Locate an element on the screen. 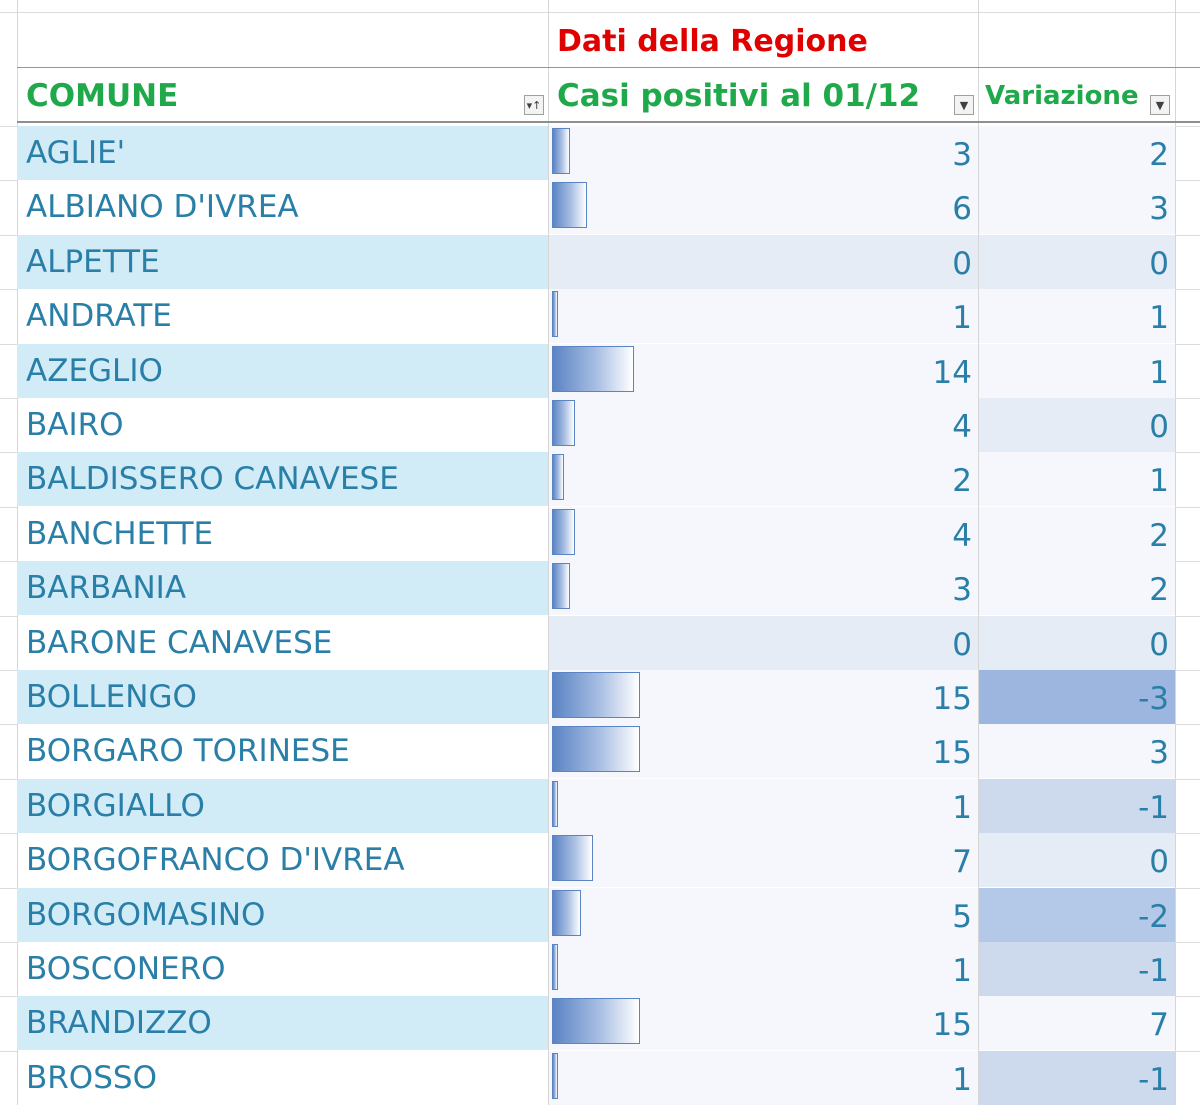 The width and height of the screenshot is (1200, 1109). table-row: BOSCONERO 1 -1 is located at coordinates (600, 969).